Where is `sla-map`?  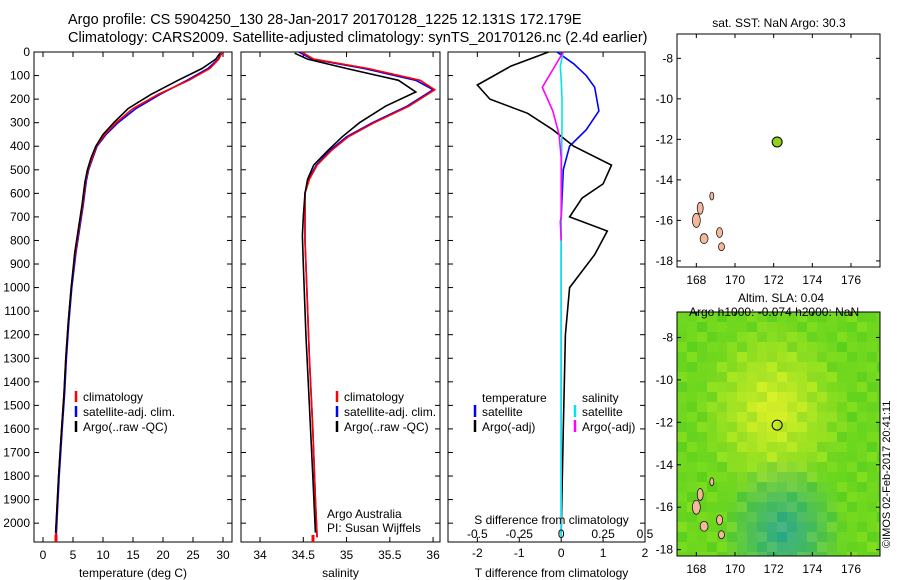 sla-map is located at coordinates (778, 434).